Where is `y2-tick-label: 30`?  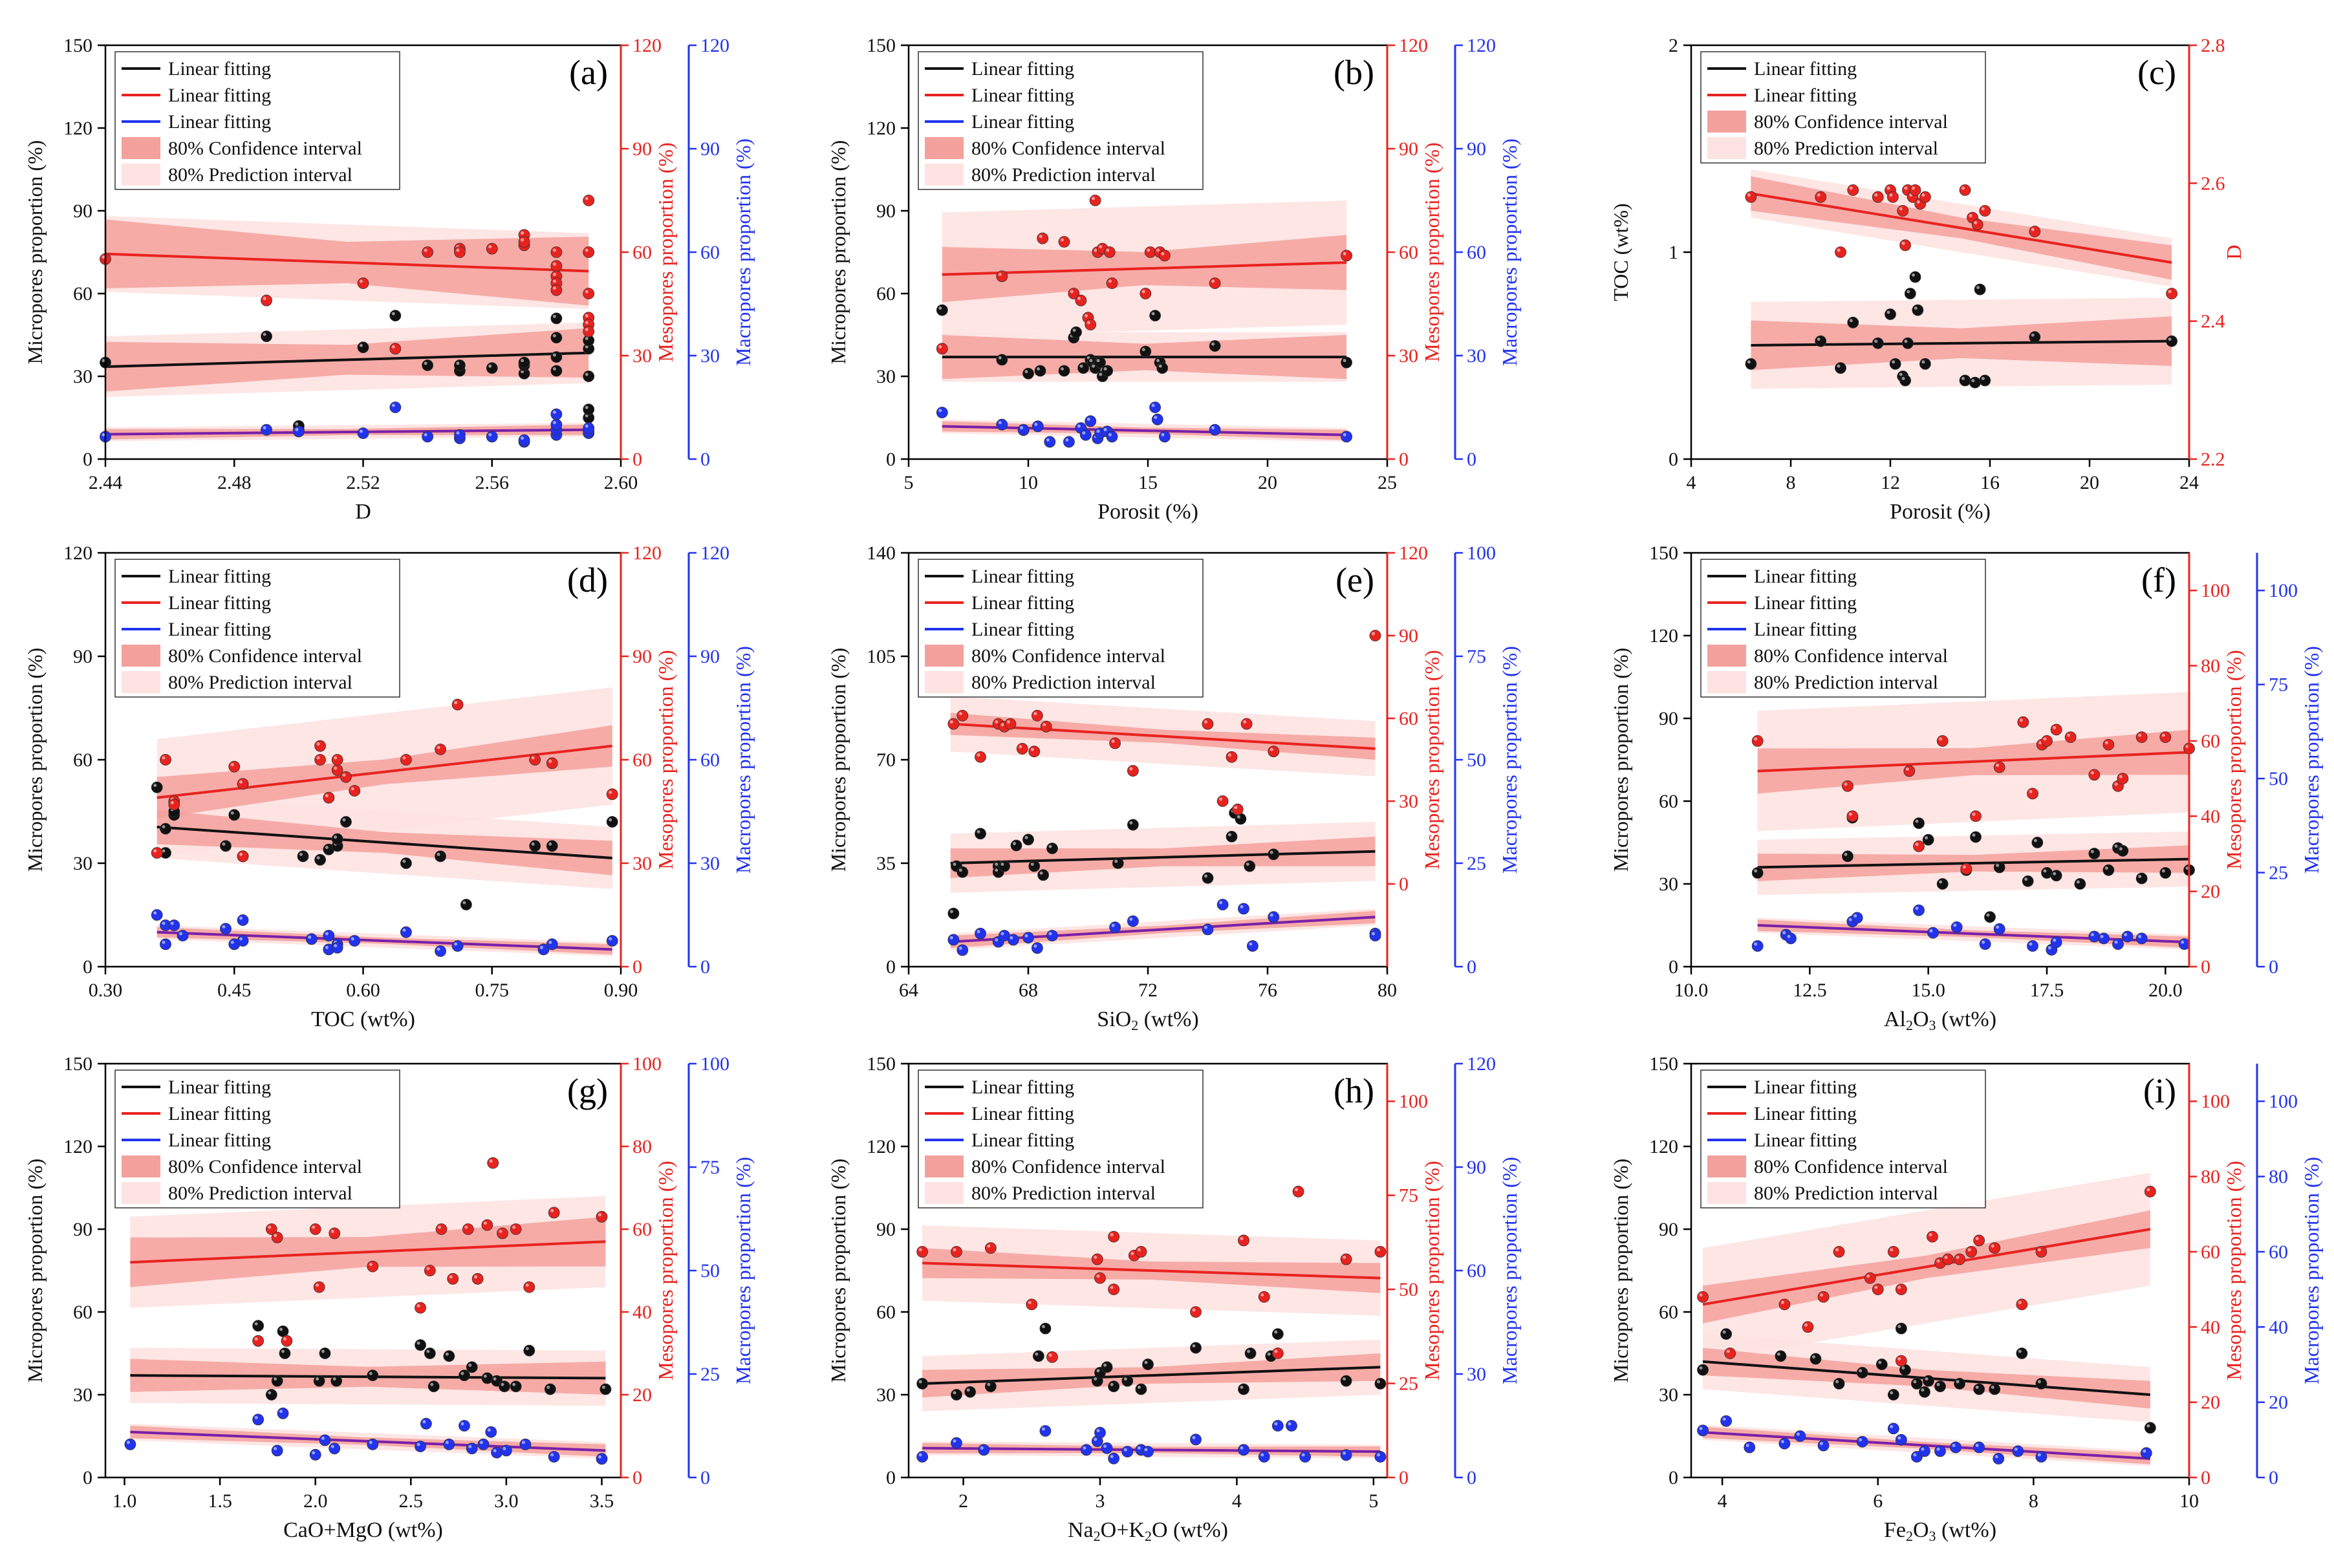 y2-tick-label: 30 is located at coordinates (642, 356).